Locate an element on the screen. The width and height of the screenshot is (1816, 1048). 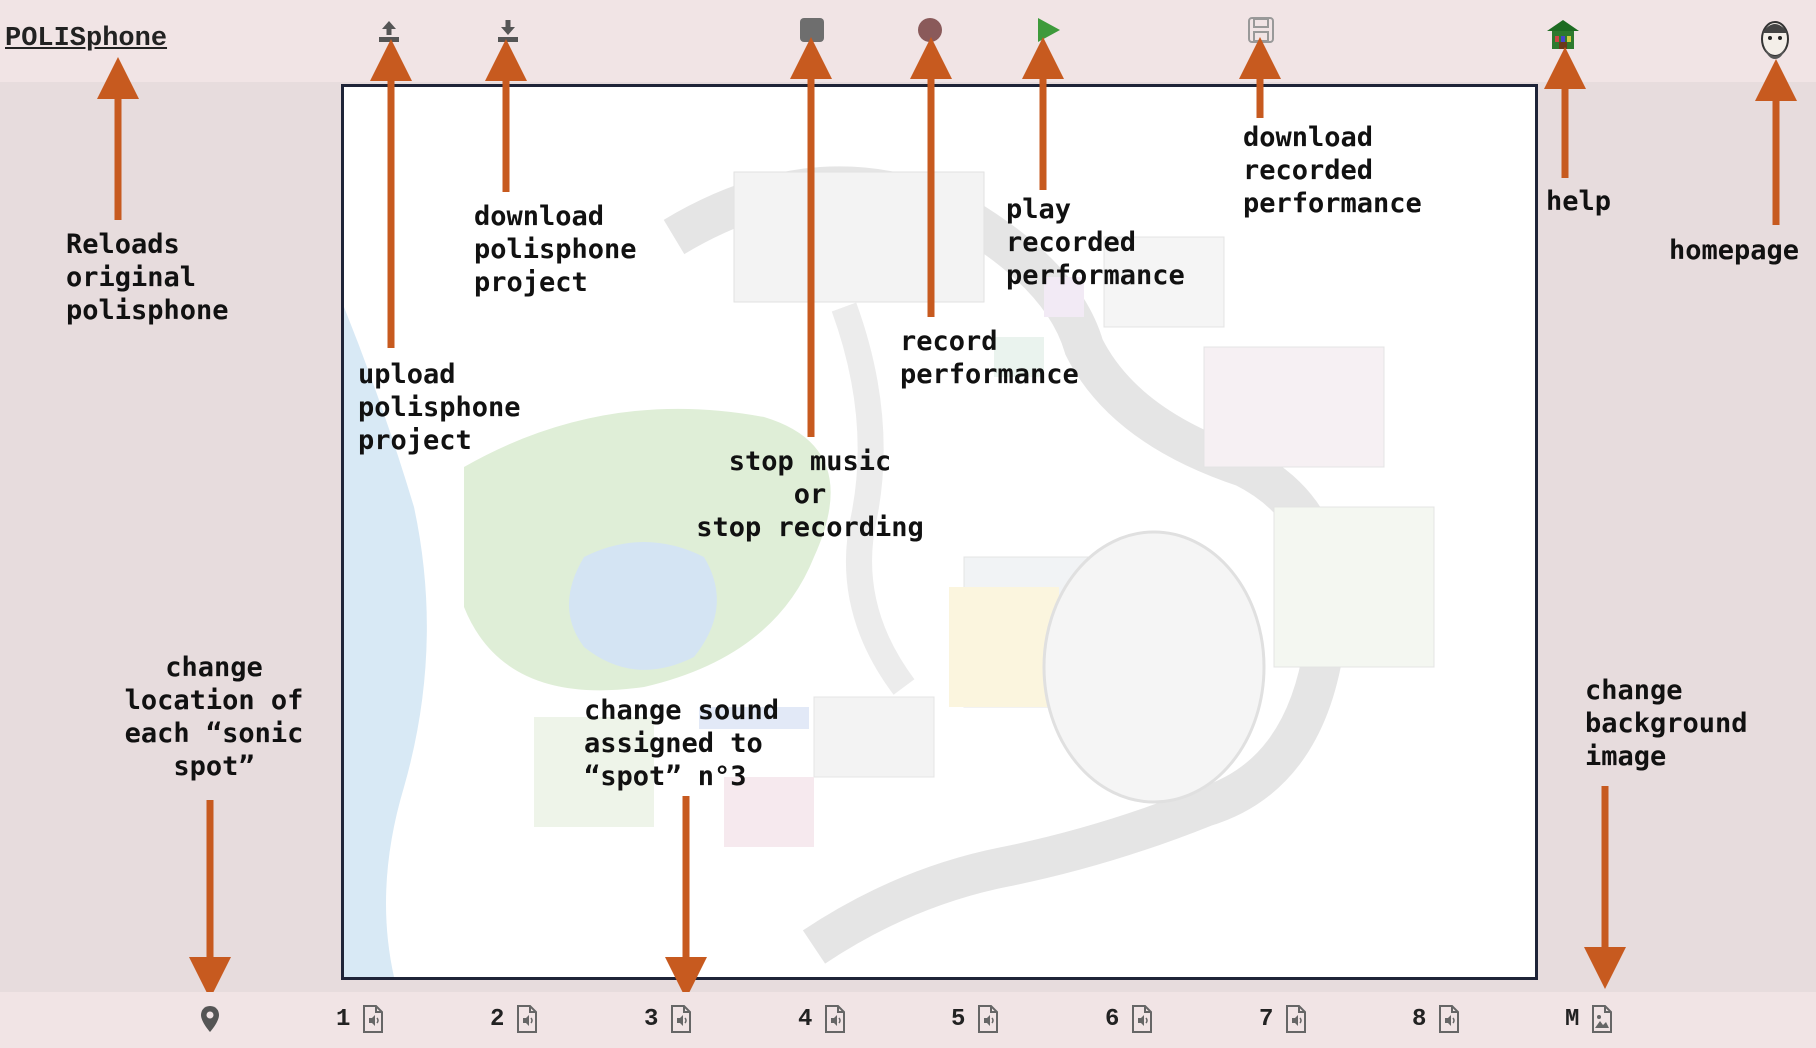
annotation-homepage: homepage is located at coordinates (1734, 250).